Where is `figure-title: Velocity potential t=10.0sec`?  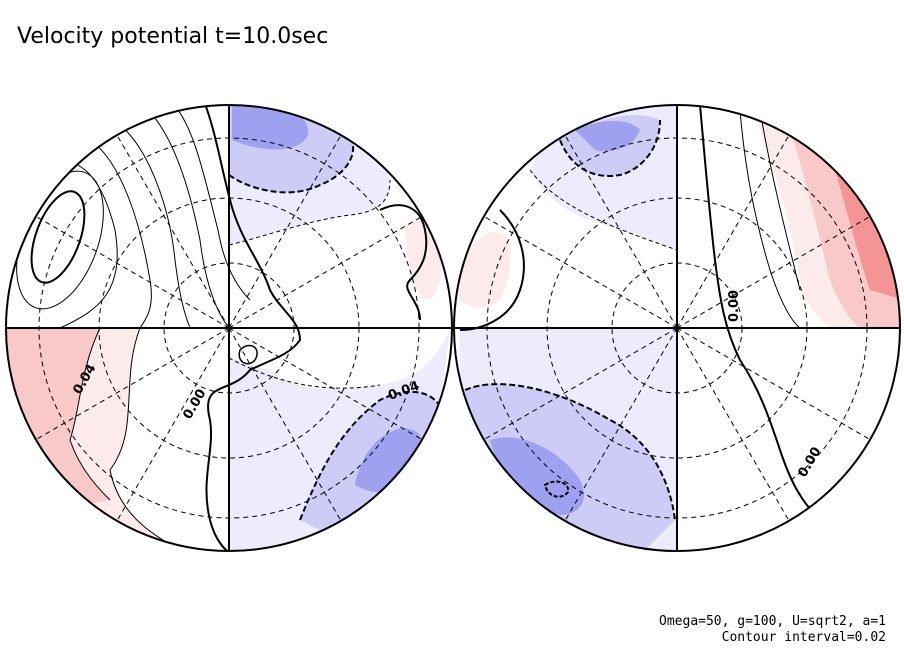 figure-title: Velocity potential t=10.0sec is located at coordinates (173, 36).